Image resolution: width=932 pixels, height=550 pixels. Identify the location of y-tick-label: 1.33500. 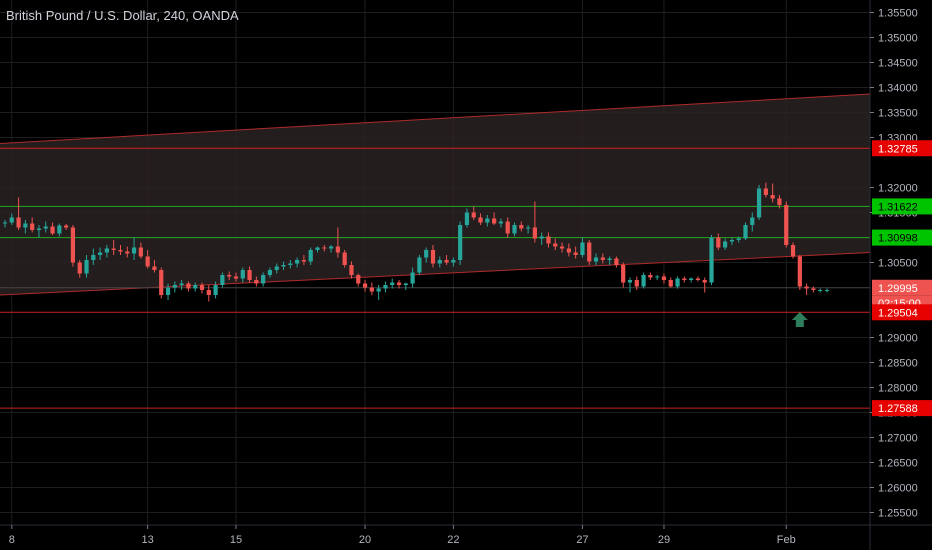
(898, 114).